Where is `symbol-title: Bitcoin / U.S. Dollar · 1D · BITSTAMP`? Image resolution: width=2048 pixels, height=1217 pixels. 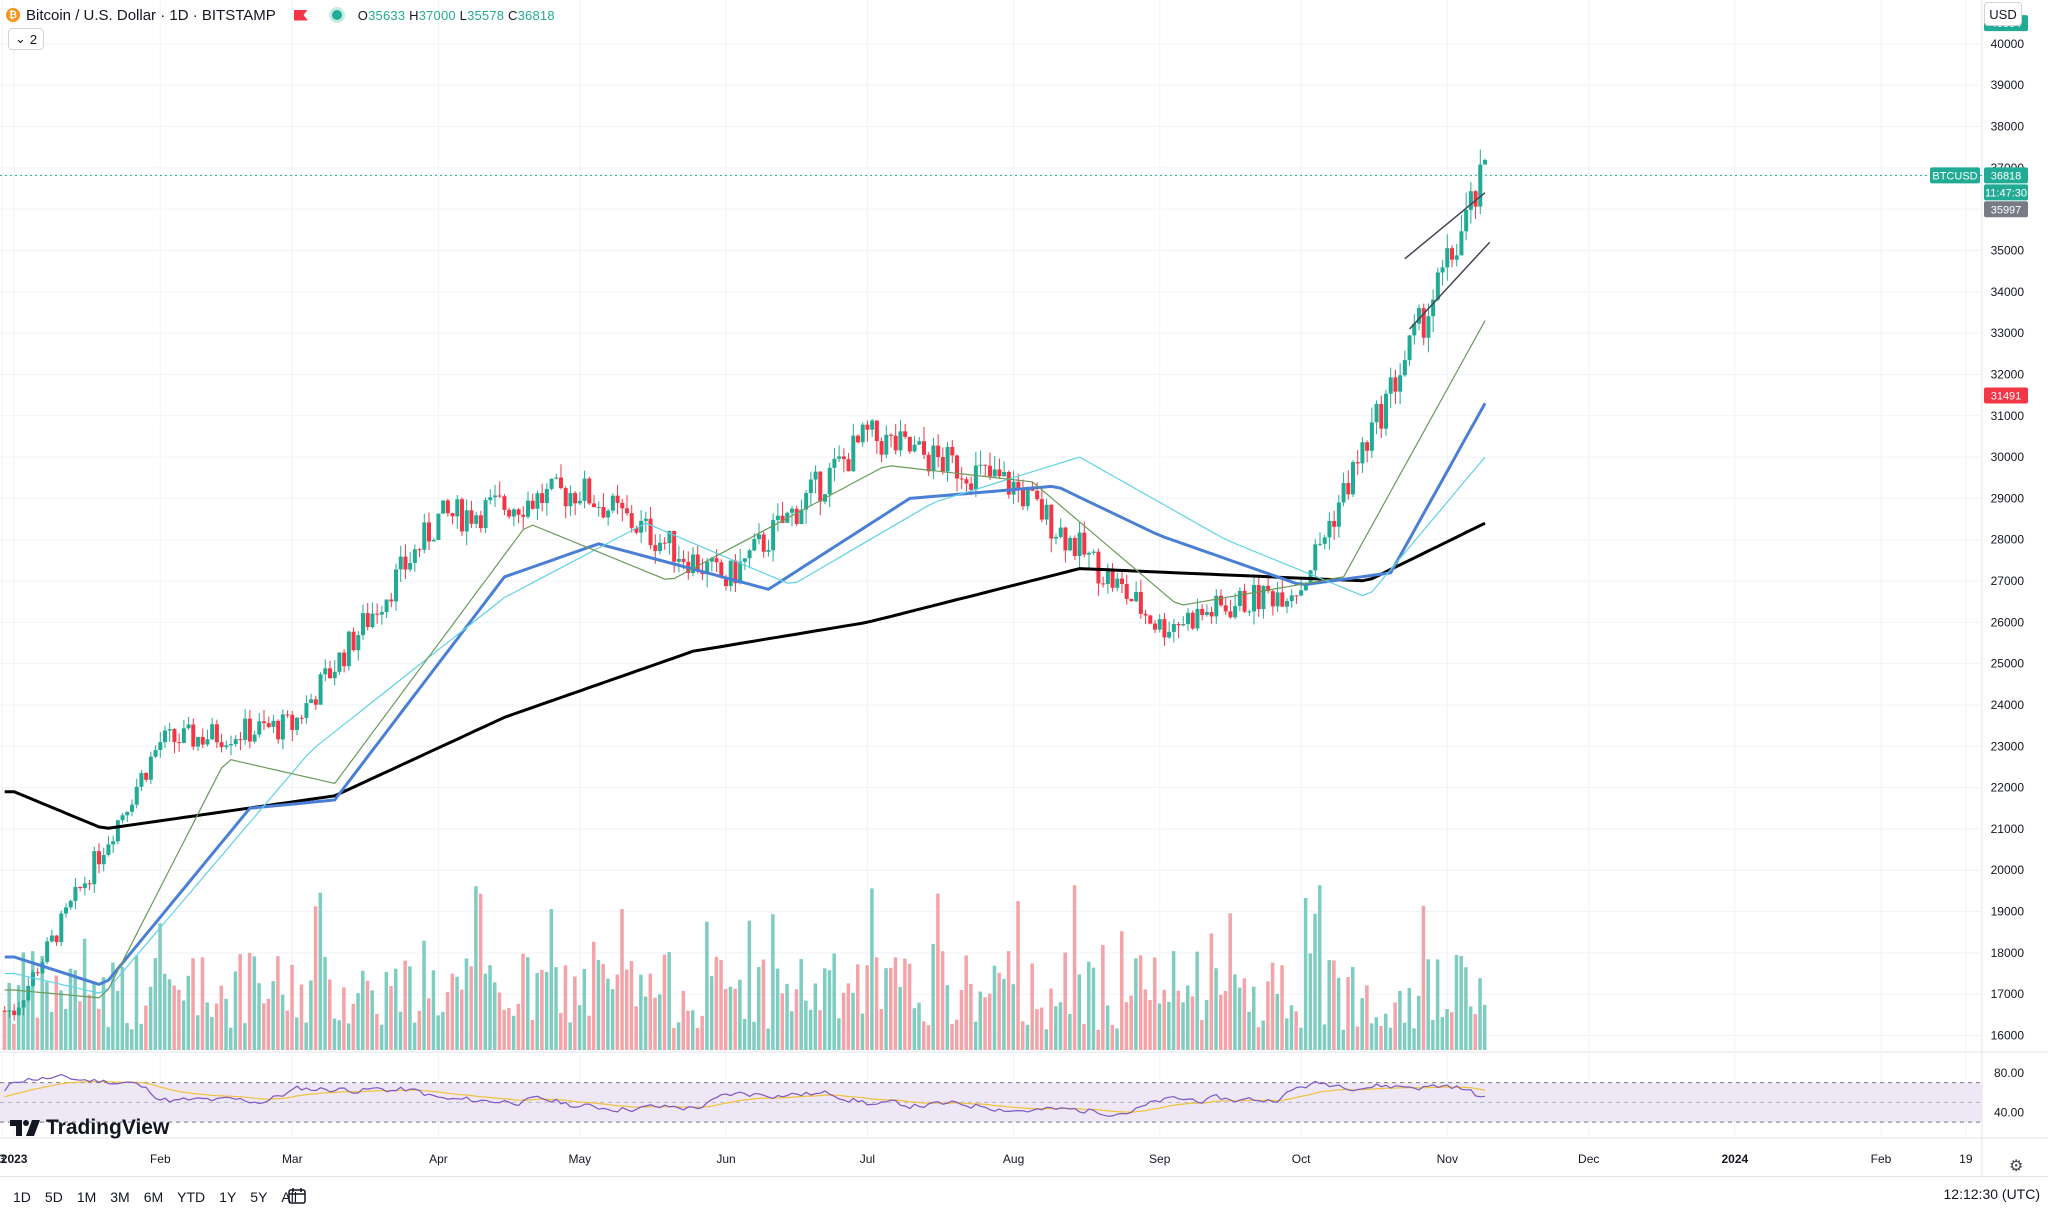
symbol-title: Bitcoin / U.S. Dollar · 1D · BITSTAMP is located at coordinates (151, 15).